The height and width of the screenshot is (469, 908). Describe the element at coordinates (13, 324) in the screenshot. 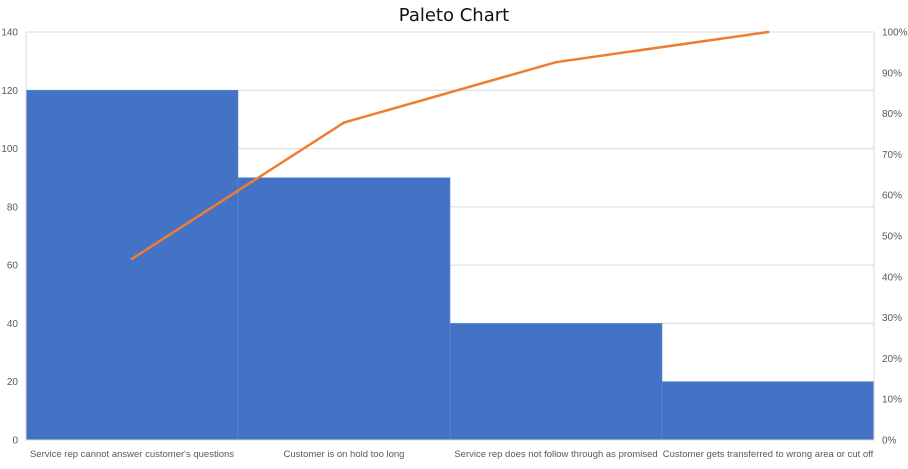

I see `left-axis-tick-label: 40` at that location.